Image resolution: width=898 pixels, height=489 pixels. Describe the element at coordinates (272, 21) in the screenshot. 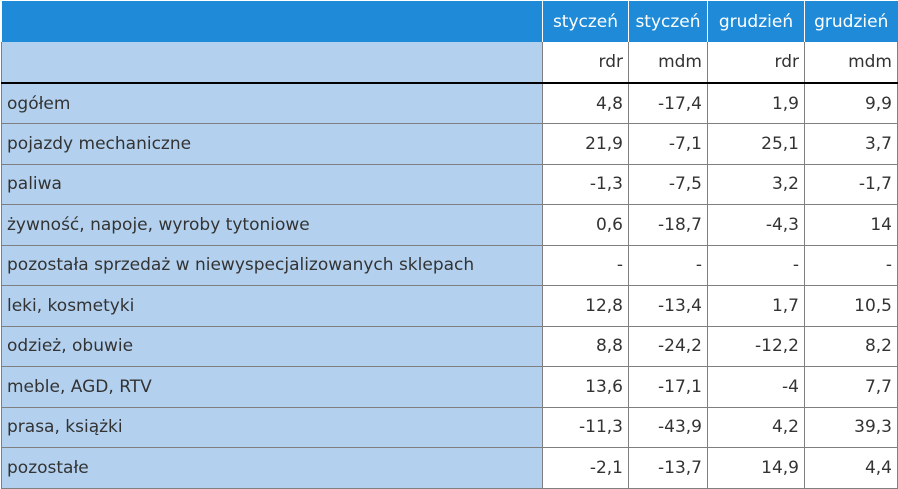

I see `header-corner-cell` at that location.